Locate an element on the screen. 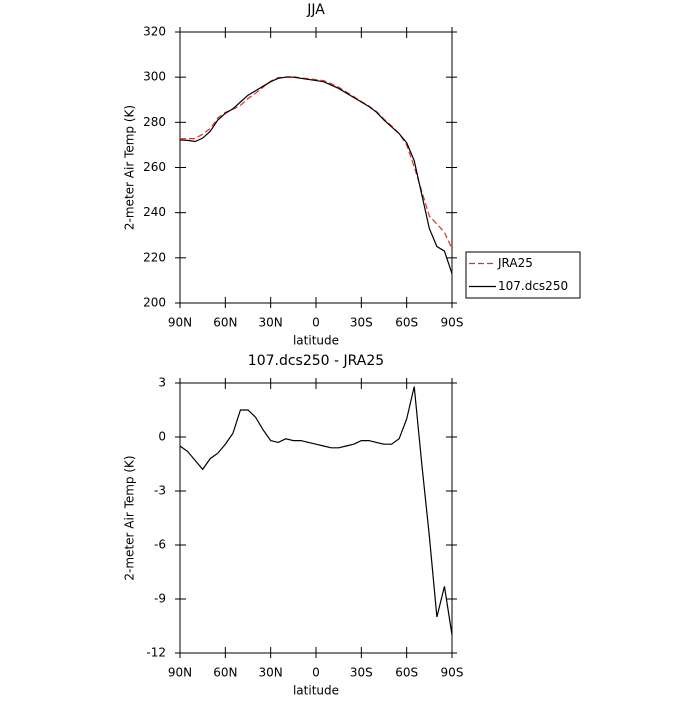 This screenshot has width=700, height=704. y-tick-label: 0 is located at coordinates (162, 437).